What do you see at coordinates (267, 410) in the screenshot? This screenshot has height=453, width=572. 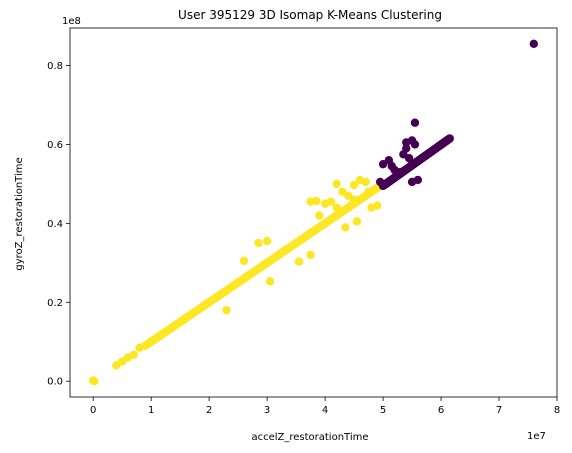 I see `x-tick-label: 3` at bounding box center [267, 410].